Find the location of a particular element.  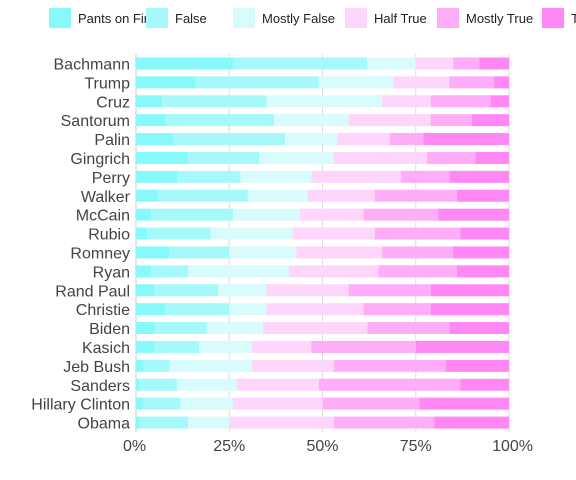

y-tick-label: McCain is located at coordinates (103, 216).